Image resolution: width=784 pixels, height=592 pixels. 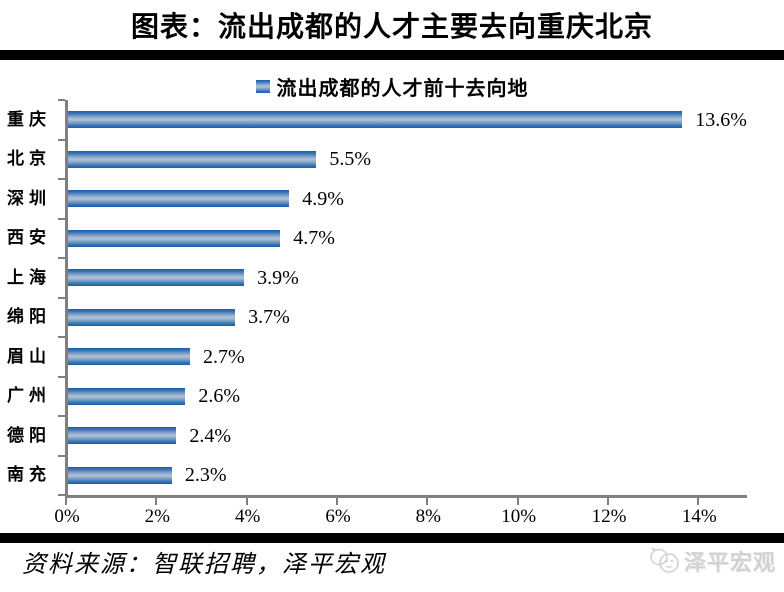 What do you see at coordinates (323, 198) in the screenshot?
I see `value-label: 4.9%` at bounding box center [323, 198].